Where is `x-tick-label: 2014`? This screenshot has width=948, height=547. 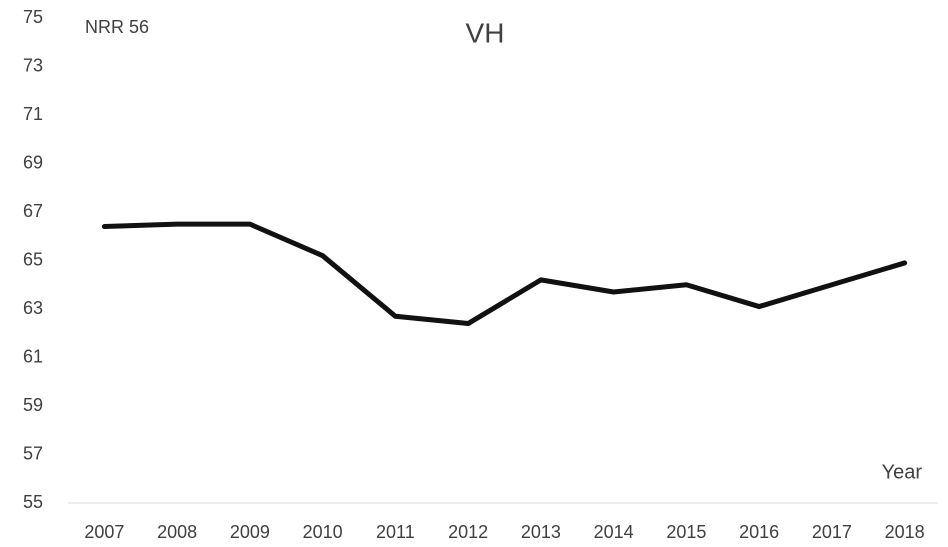 x-tick-label: 2014 is located at coordinates (614, 532).